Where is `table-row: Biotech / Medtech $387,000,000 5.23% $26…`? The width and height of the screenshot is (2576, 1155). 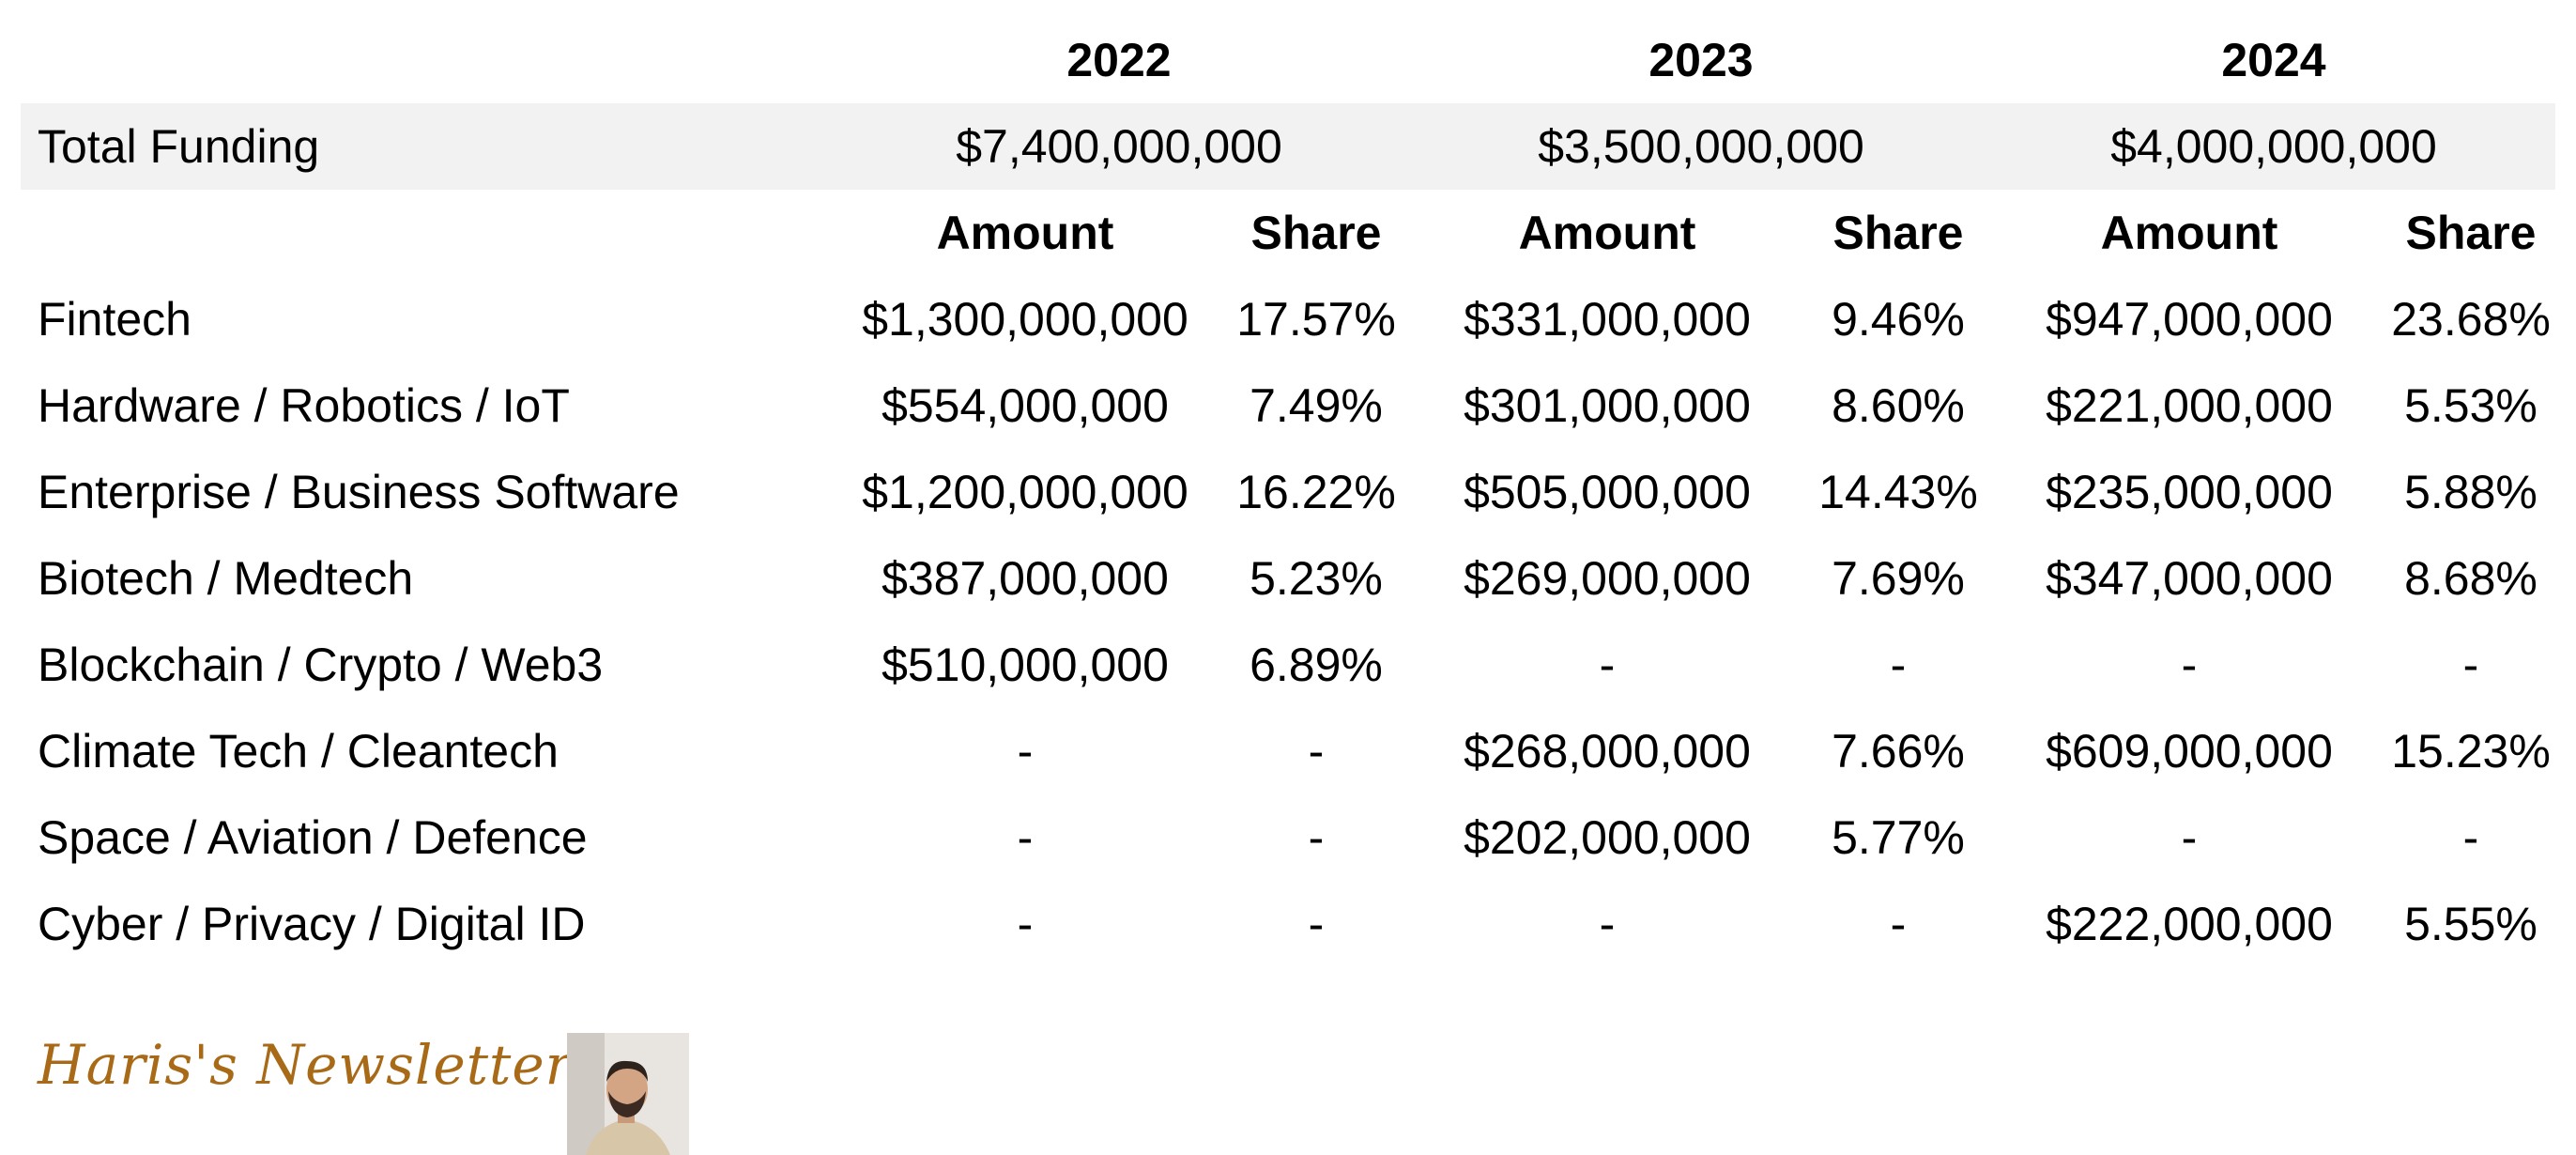 table-row: Biotech / Medtech $387,000,000 5.23% $26… is located at coordinates (1288, 578).